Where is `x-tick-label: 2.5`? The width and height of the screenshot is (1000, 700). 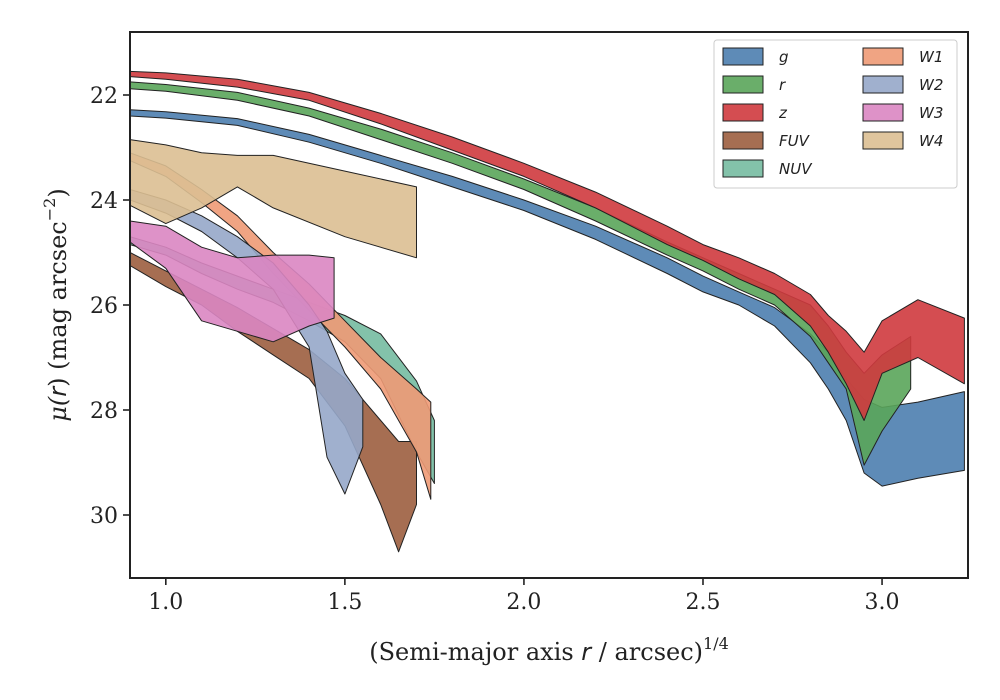 x-tick-label: 2.5 is located at coordinates (702, 602).